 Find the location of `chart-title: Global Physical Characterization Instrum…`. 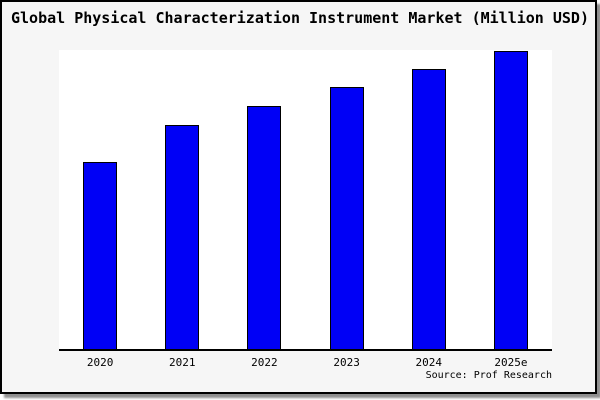

chart-title: Global Physical Characterization Instrum… is located at coordinates (300, 18).